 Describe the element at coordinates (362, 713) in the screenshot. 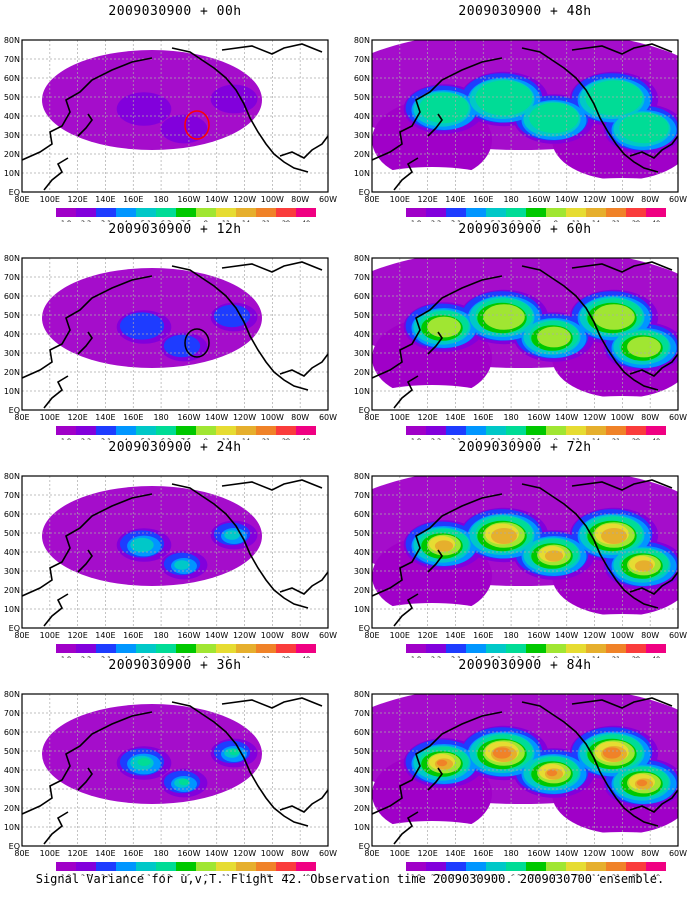

I see `lat-tick-label: 70N` at that location.